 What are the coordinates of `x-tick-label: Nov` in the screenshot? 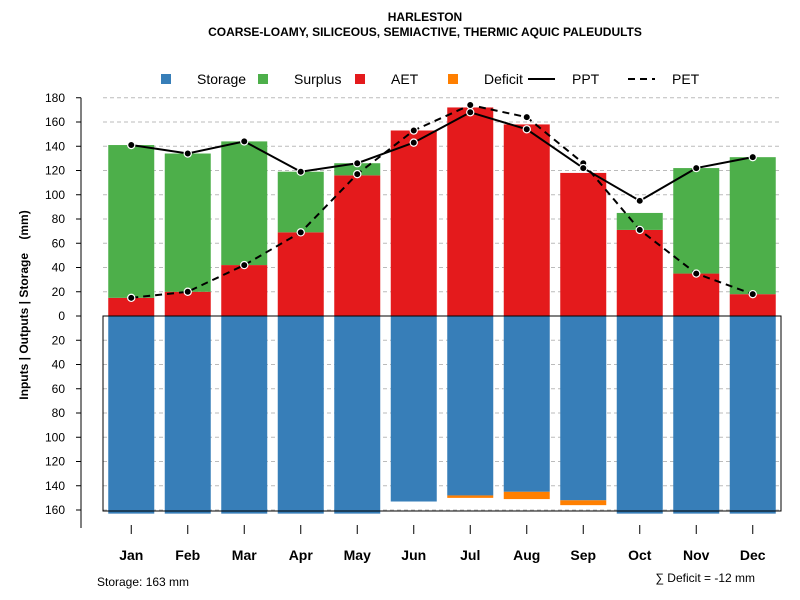 It's located at (696, 555).